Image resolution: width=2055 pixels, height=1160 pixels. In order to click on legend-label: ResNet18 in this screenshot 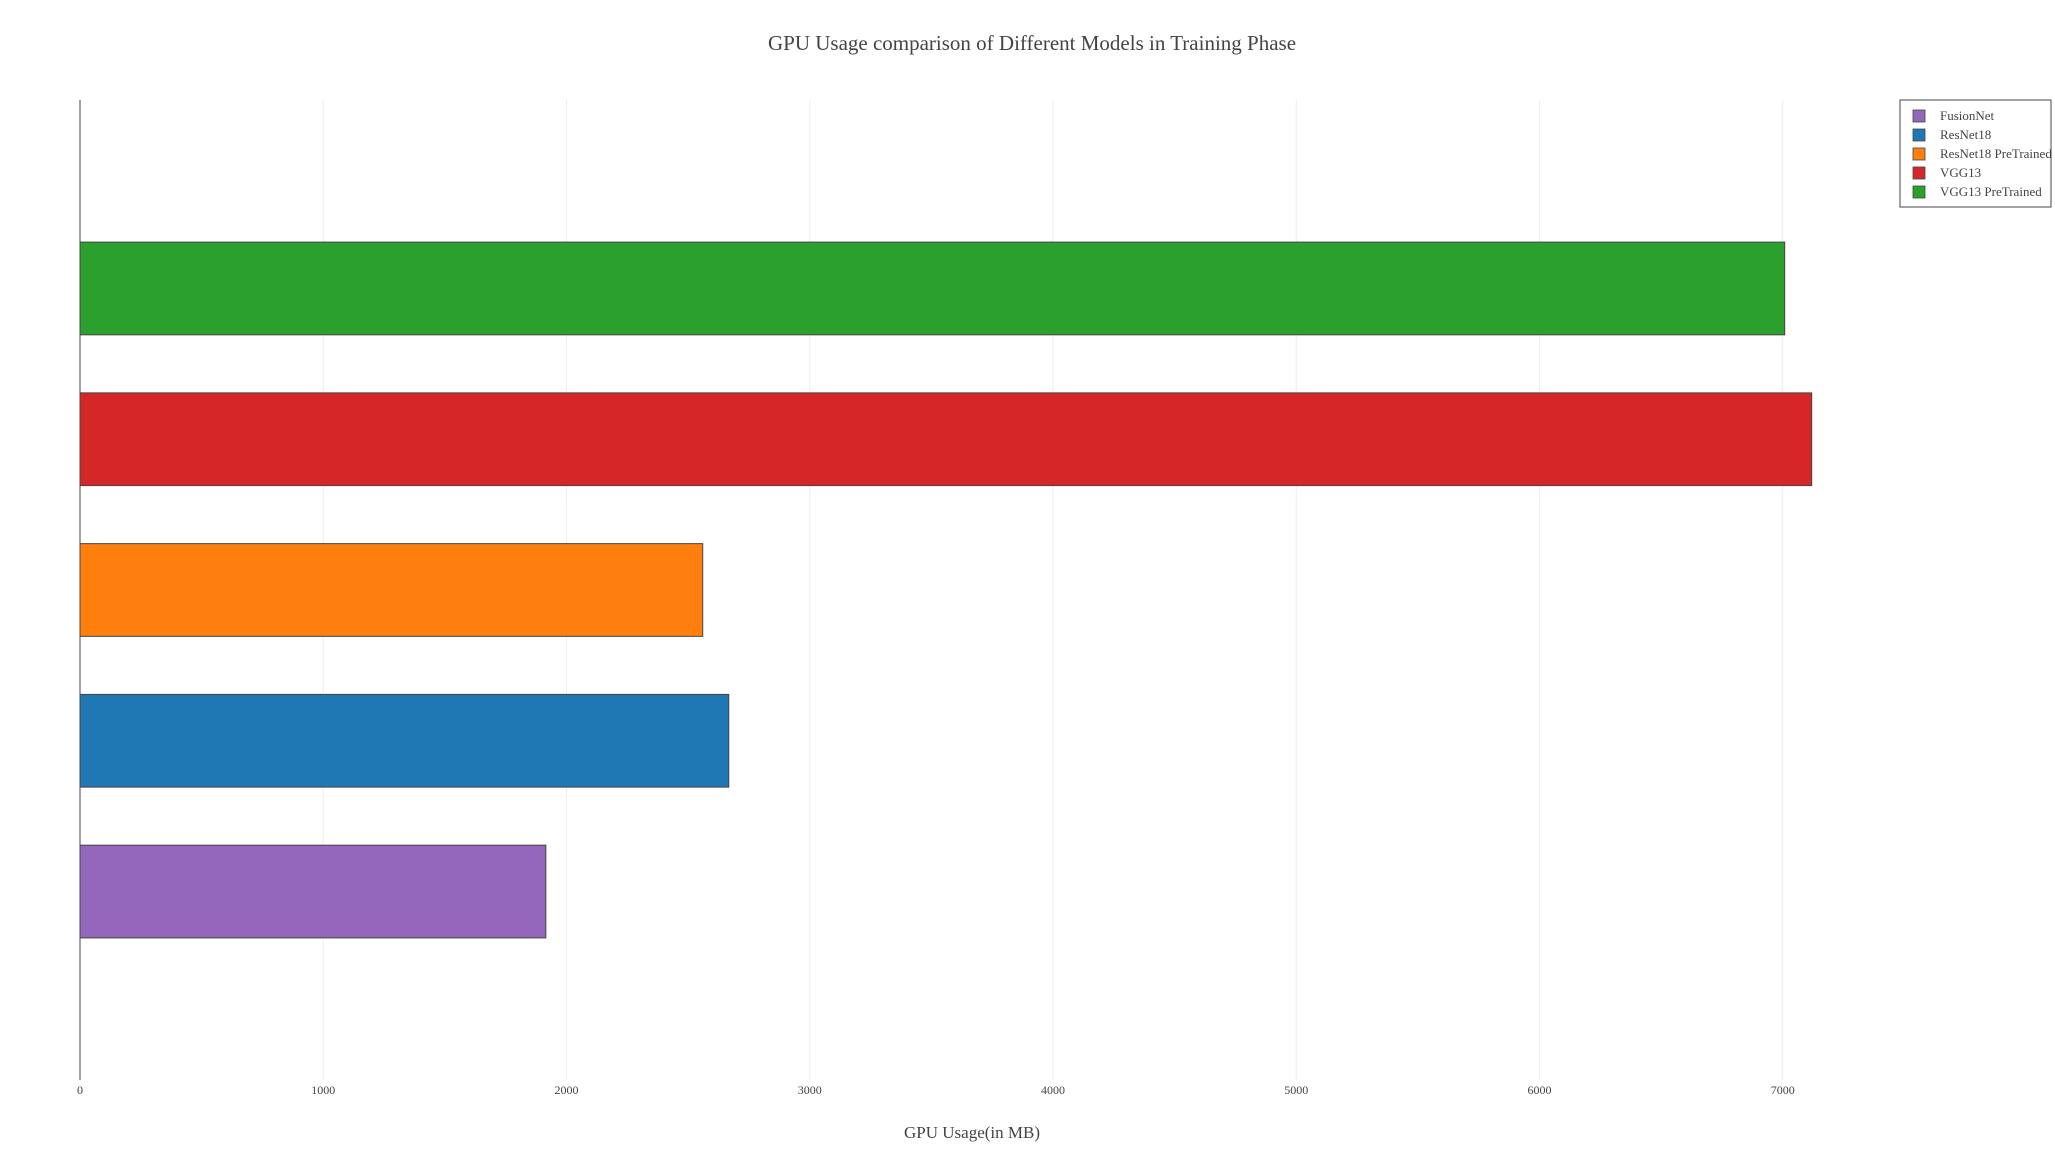, I will do `click(1965, 134)`.